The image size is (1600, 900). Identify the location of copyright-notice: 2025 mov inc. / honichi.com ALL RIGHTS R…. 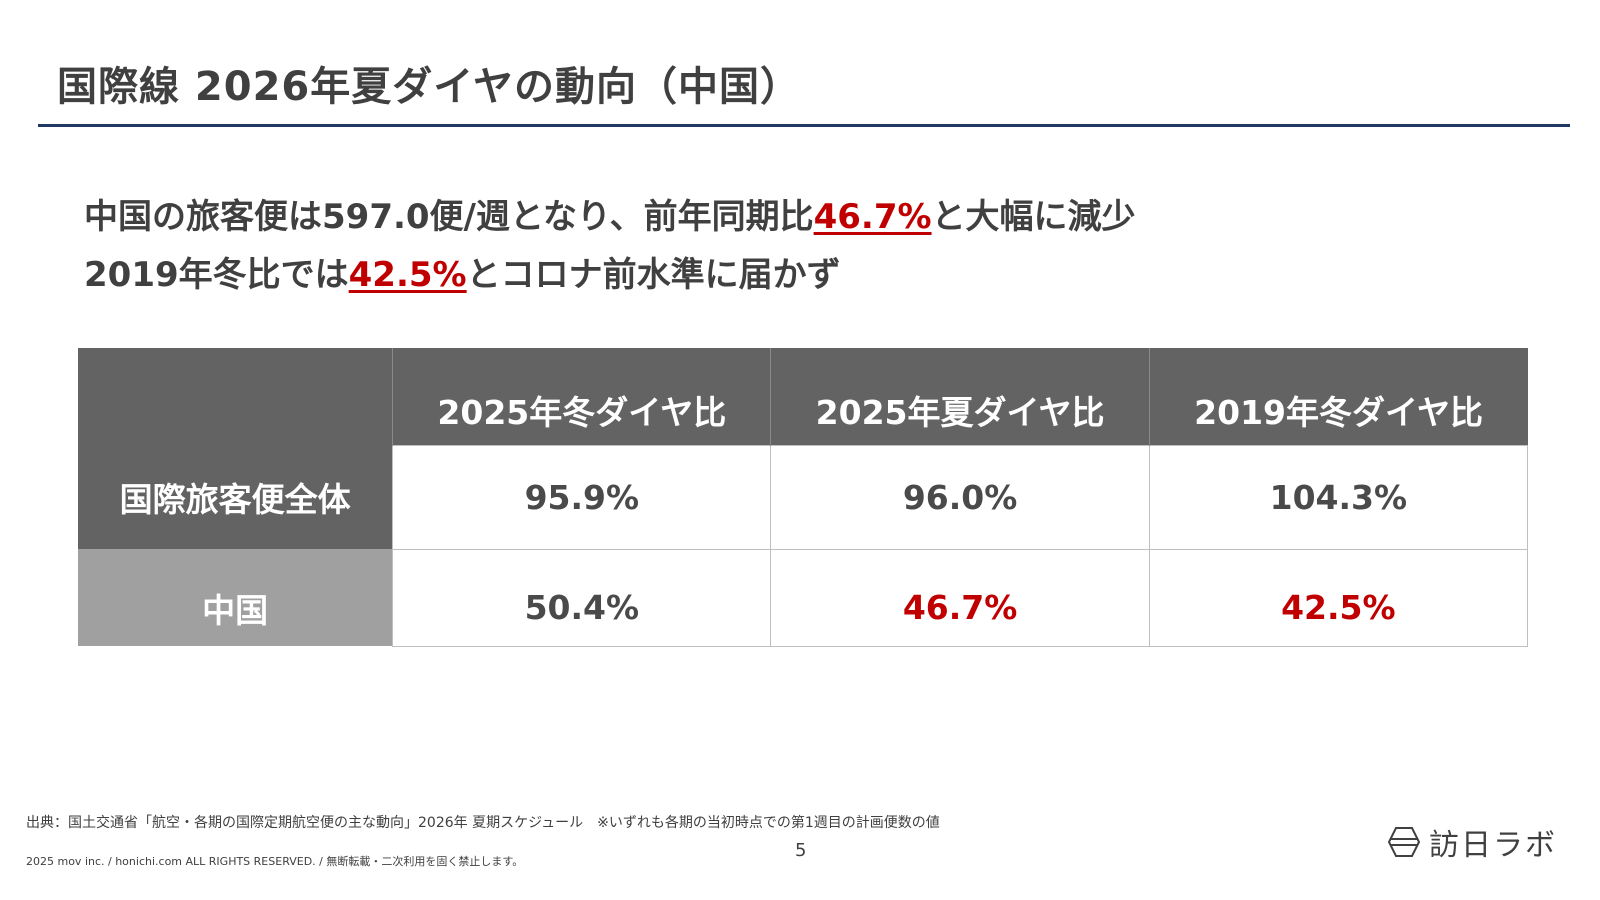
(275, 861).